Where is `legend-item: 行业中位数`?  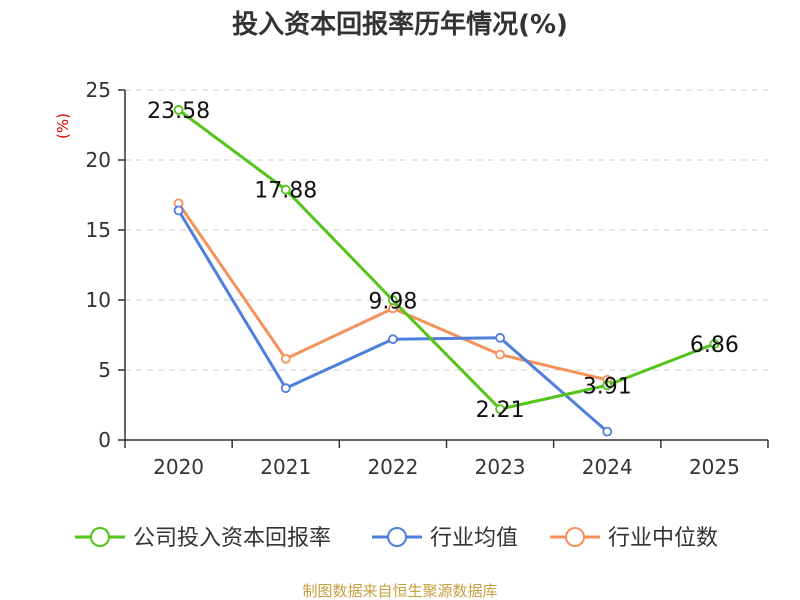 legend-item: 行业中位数 is located at coordinates (634, 538).